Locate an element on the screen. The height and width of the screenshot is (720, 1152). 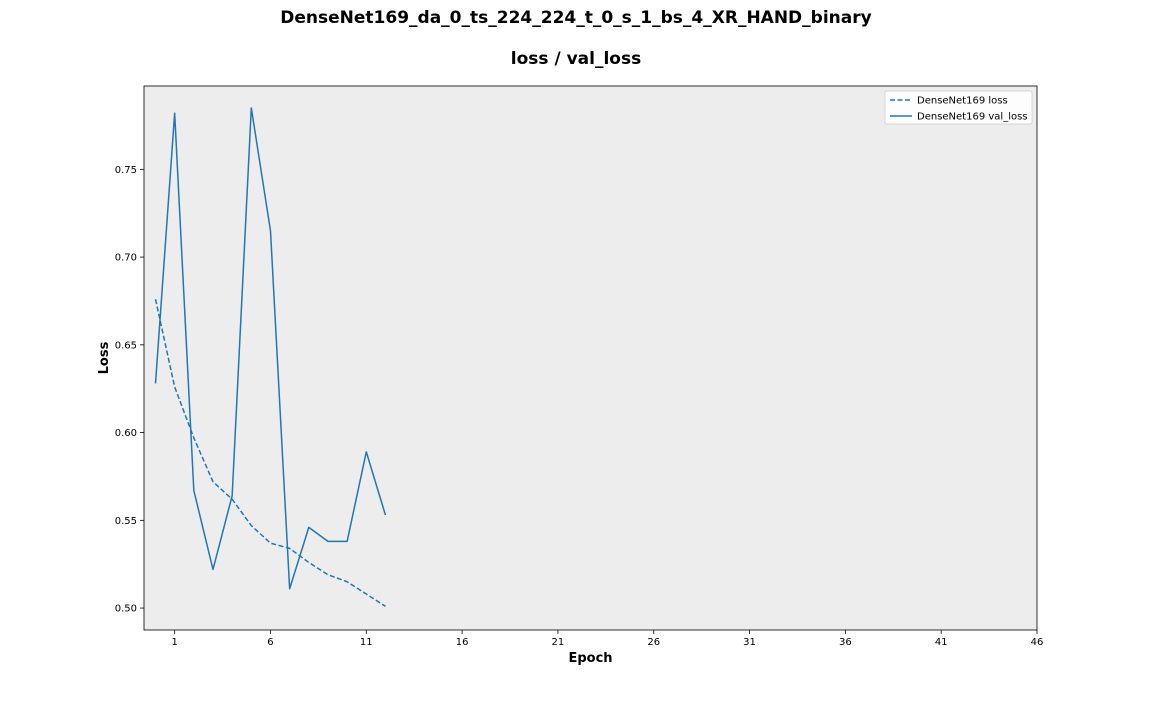
y-tick-label: 0.65 is located at coordinates (126, 345).